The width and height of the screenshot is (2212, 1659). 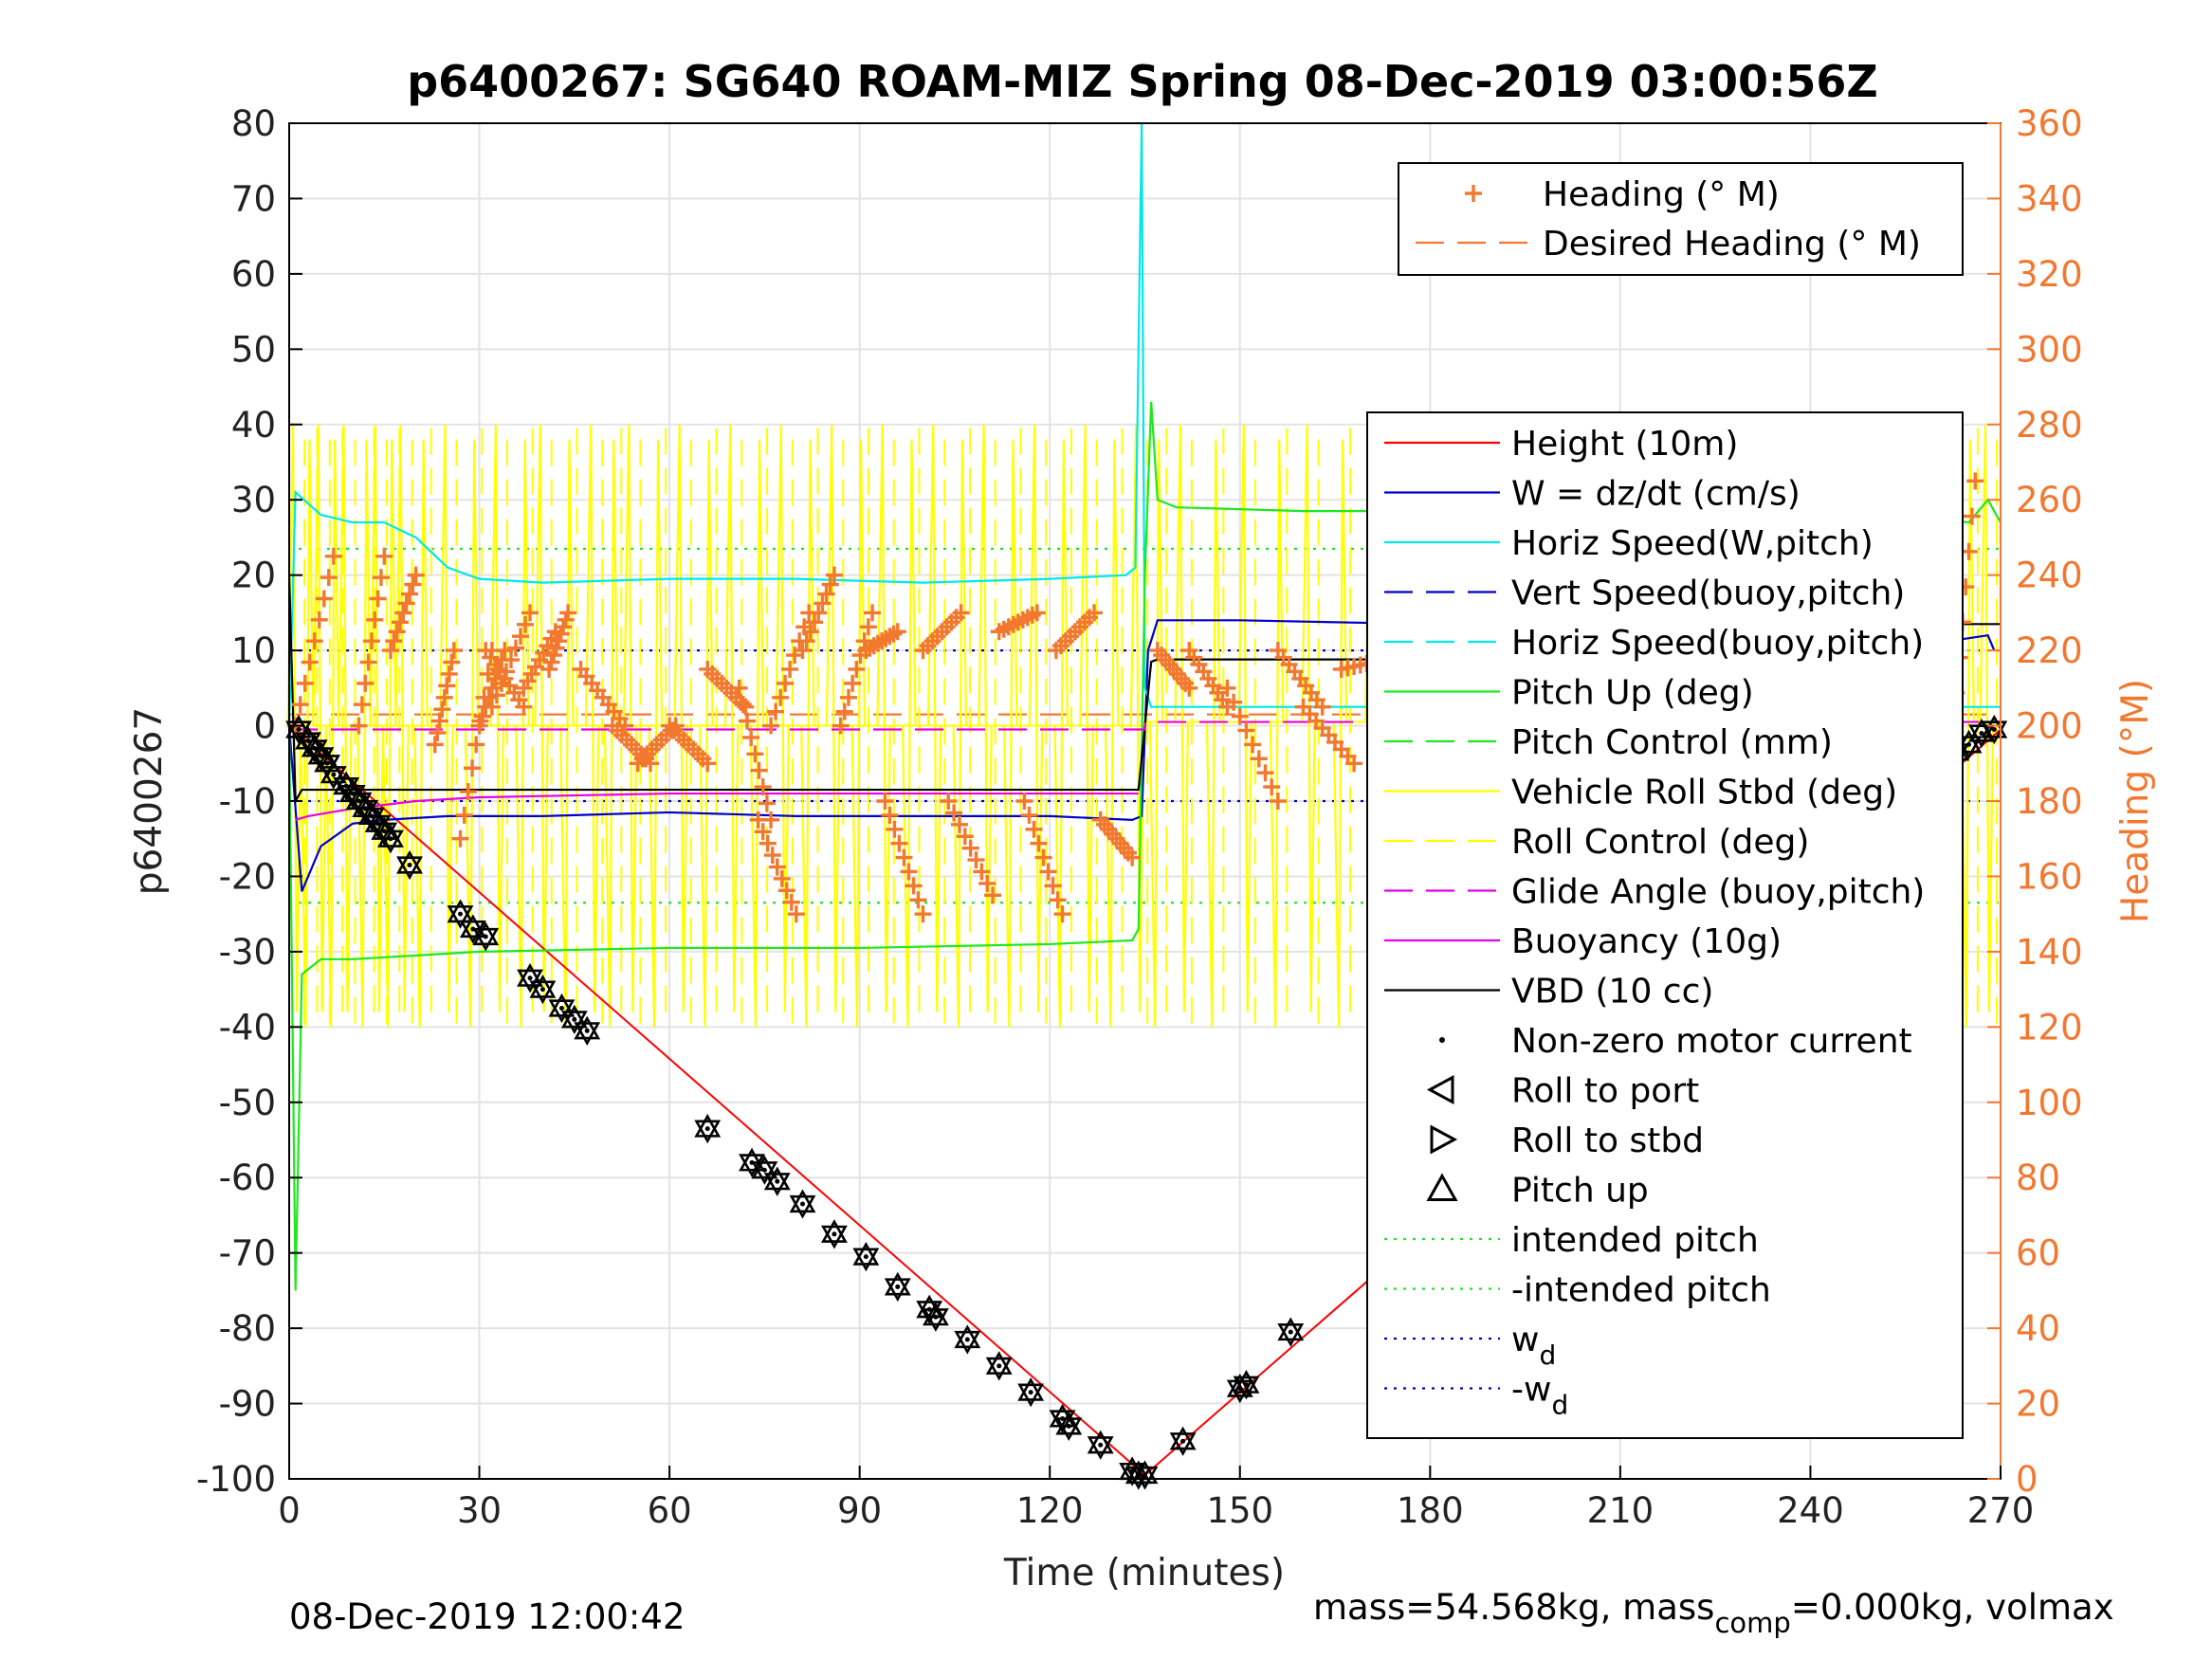 What do you see at coordinates (2049, 650) in the screenshot?
I see `right-y-tick-label: 220` at bounding box center [2049, 650].